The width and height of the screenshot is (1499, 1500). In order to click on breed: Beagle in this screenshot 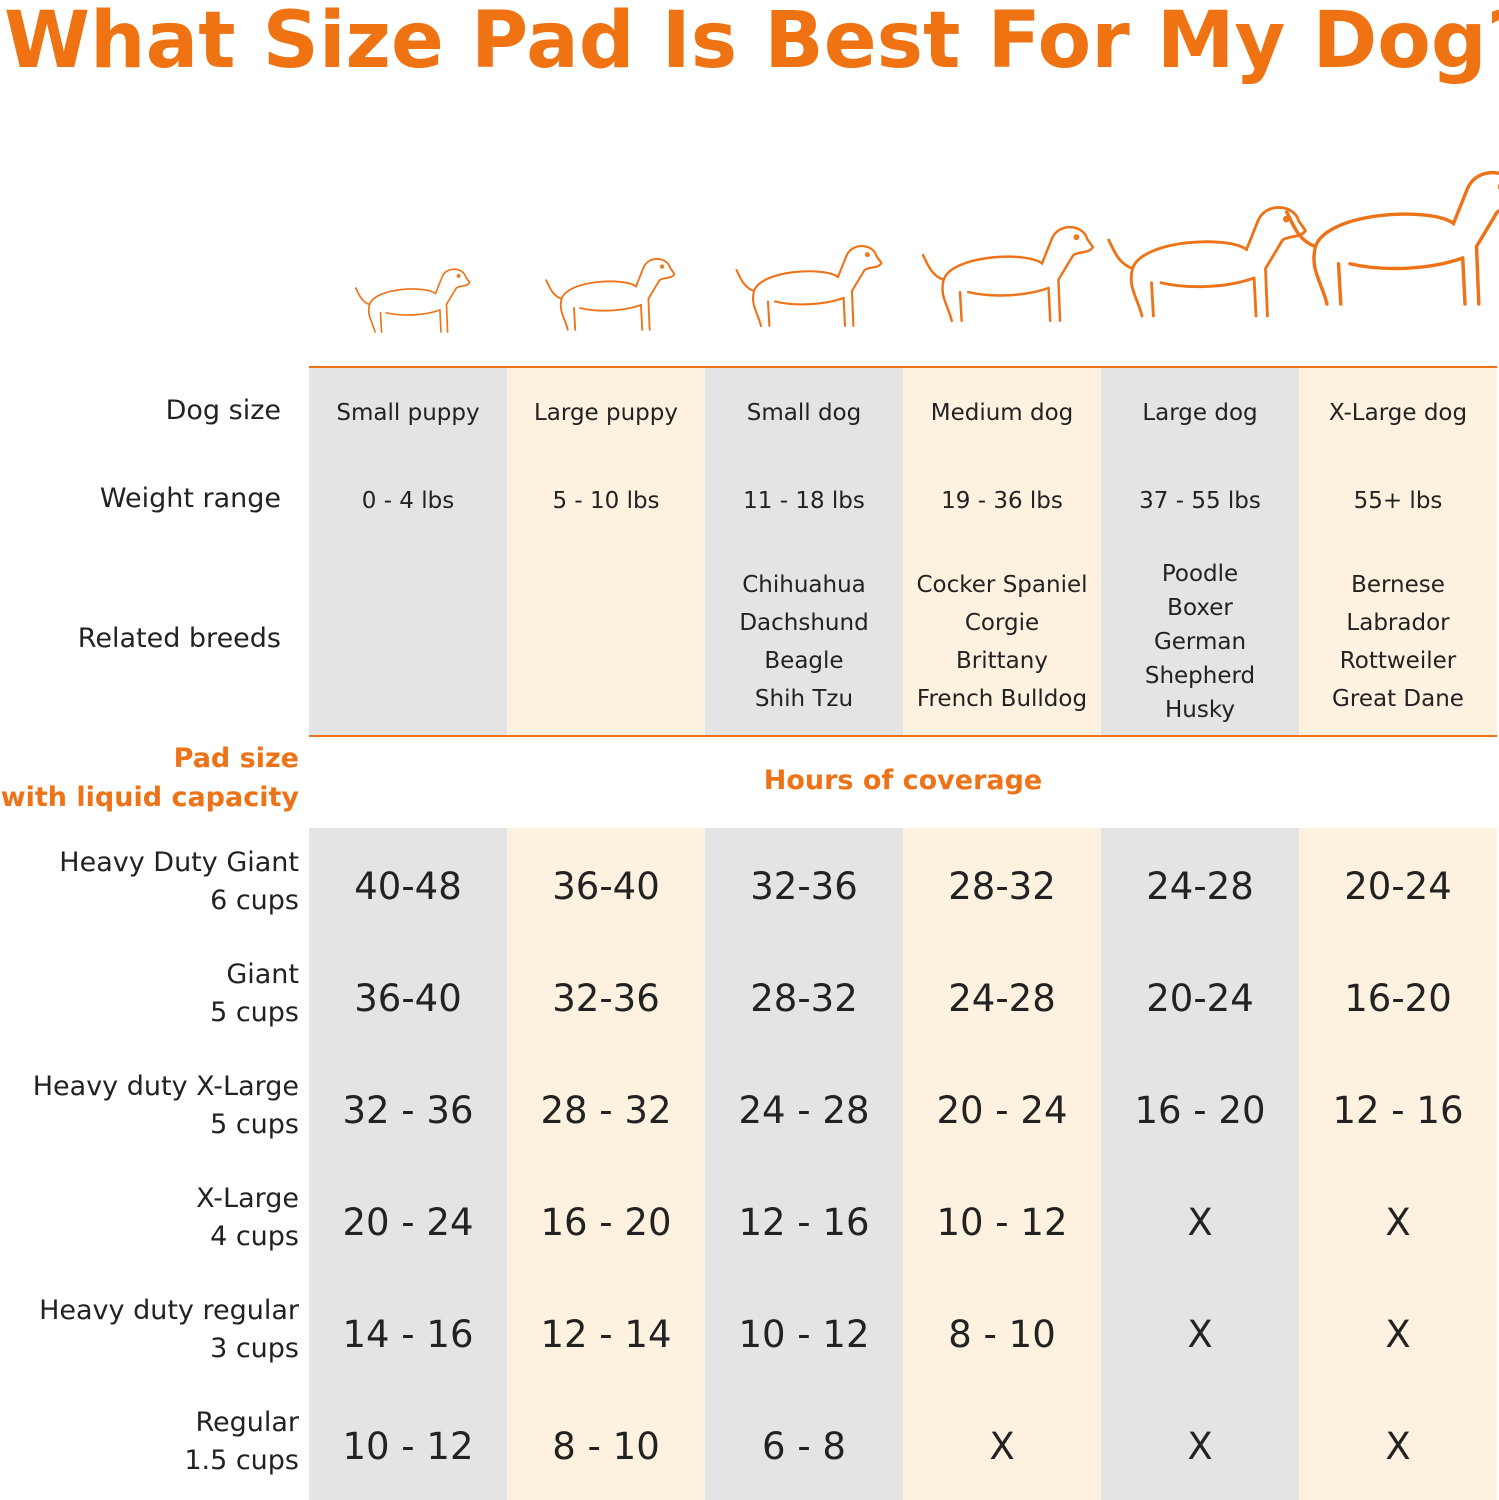, I will do `click(804, 661)`.